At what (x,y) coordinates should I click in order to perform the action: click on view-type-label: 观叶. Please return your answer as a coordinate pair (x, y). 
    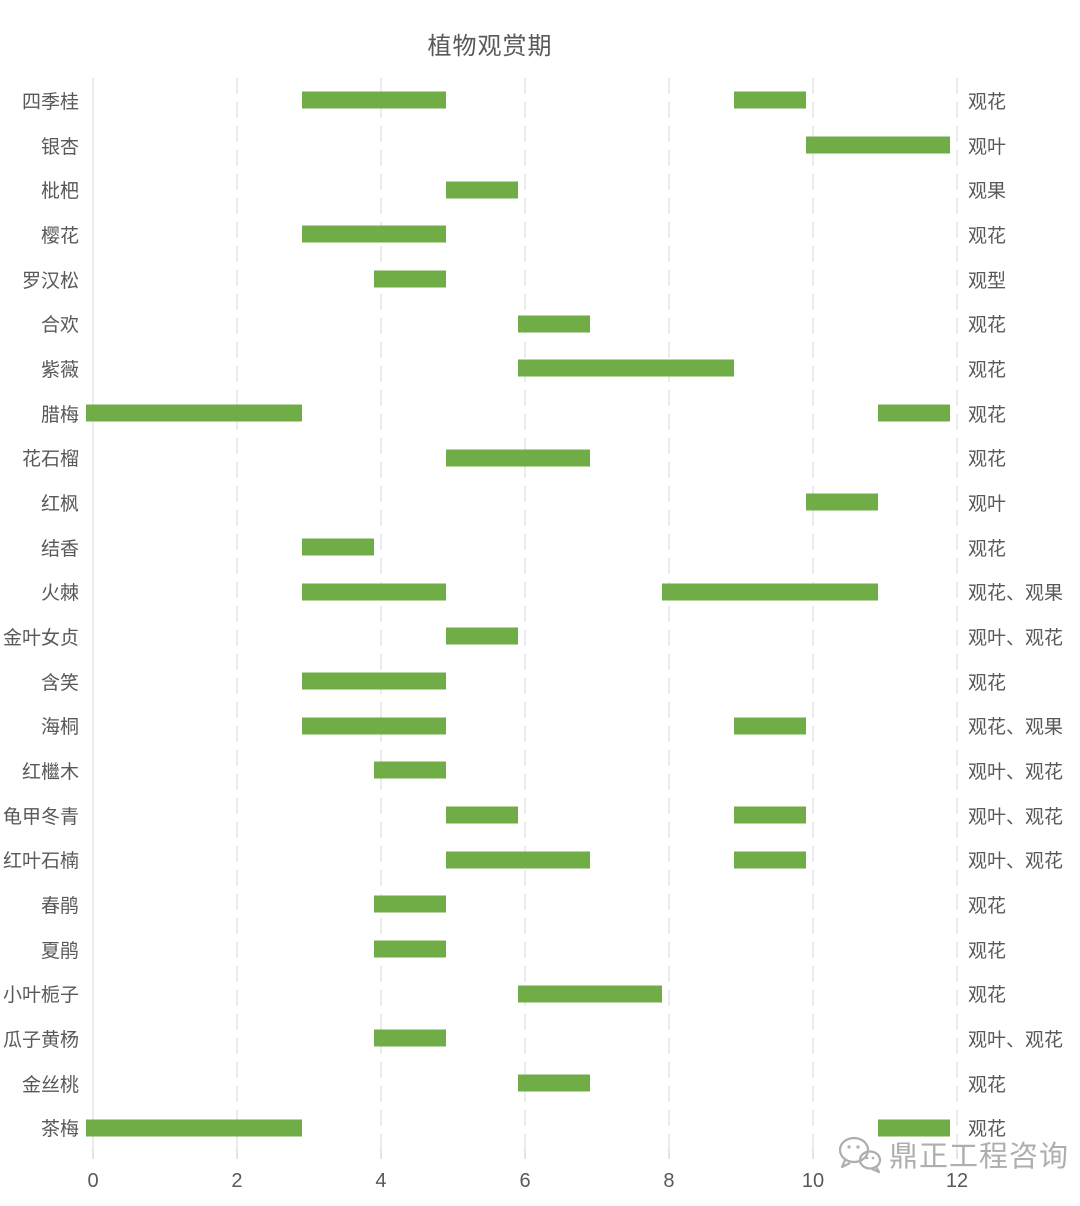
    Looking at the image, I should click on (987, 504).